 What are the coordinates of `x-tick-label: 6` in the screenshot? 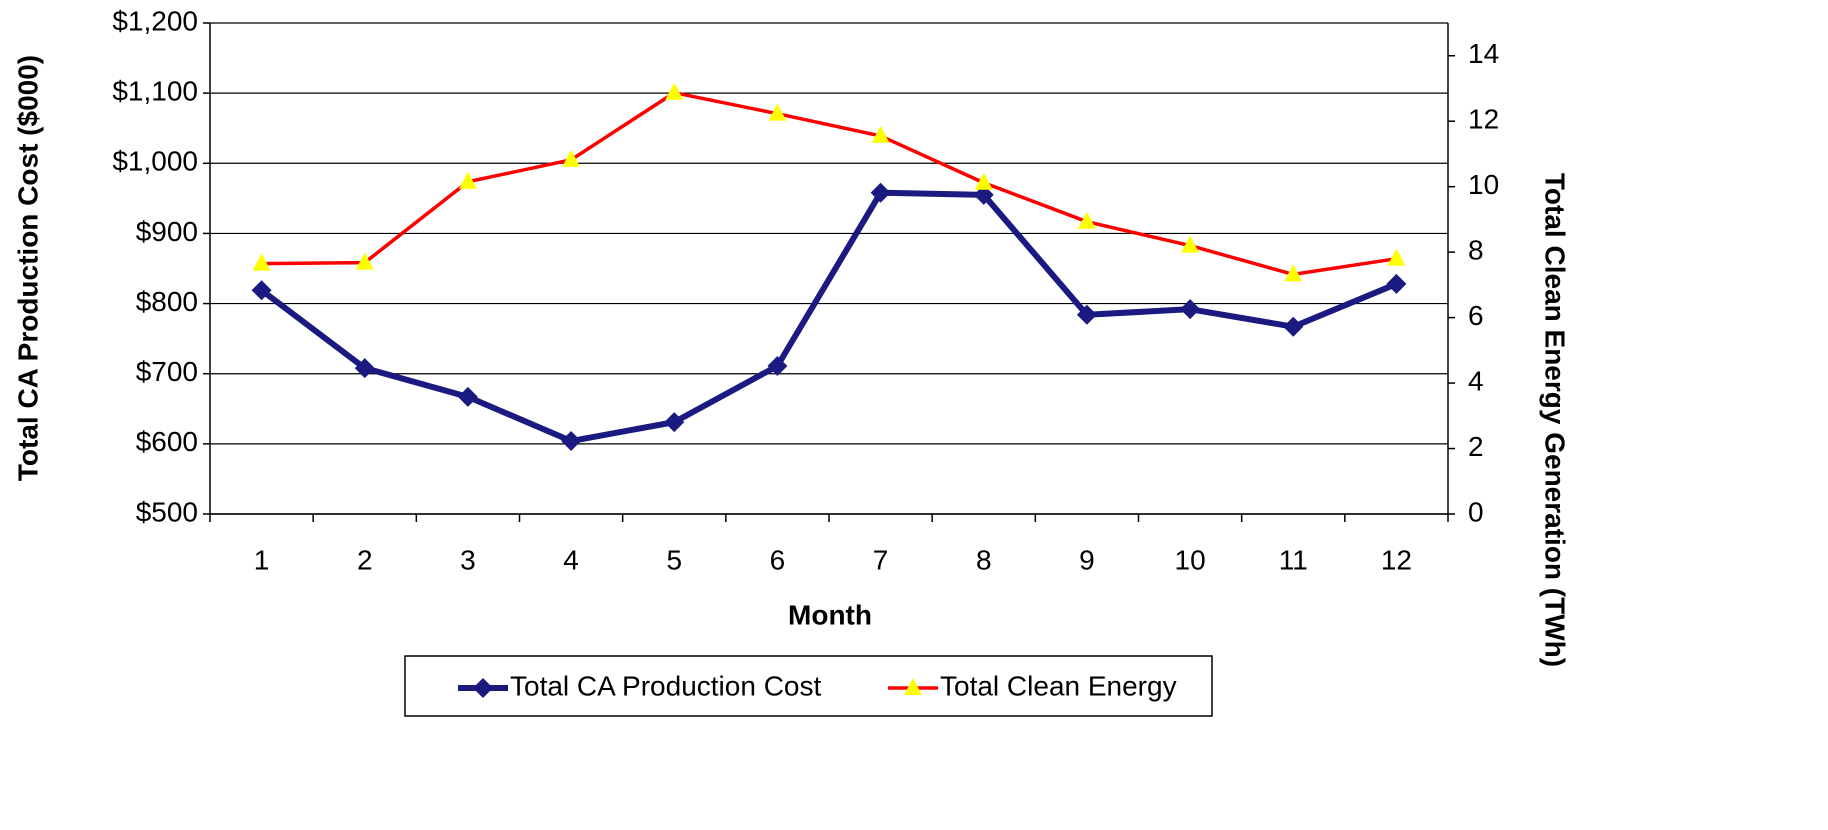 It's located at (778, 559).